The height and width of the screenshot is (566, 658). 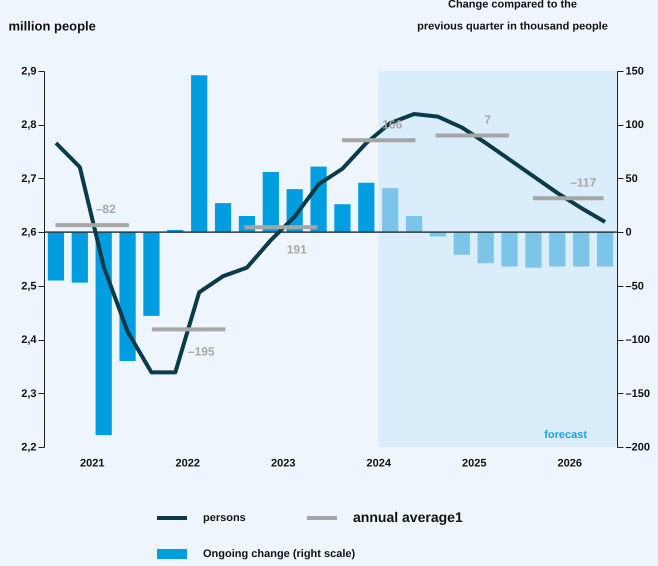 I want to click on x-tick-label: 2021, so click(x=92, y=464).